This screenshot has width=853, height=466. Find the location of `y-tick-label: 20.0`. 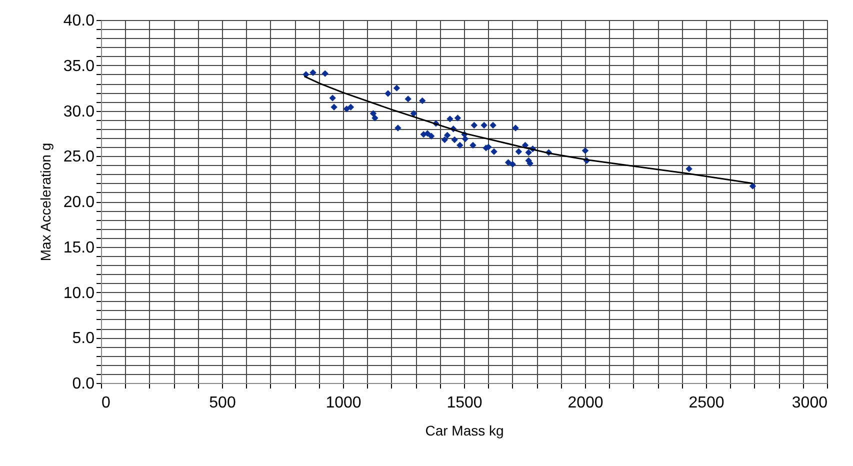

y-tick-label: 20.0 is located at coordinates (79, 202).